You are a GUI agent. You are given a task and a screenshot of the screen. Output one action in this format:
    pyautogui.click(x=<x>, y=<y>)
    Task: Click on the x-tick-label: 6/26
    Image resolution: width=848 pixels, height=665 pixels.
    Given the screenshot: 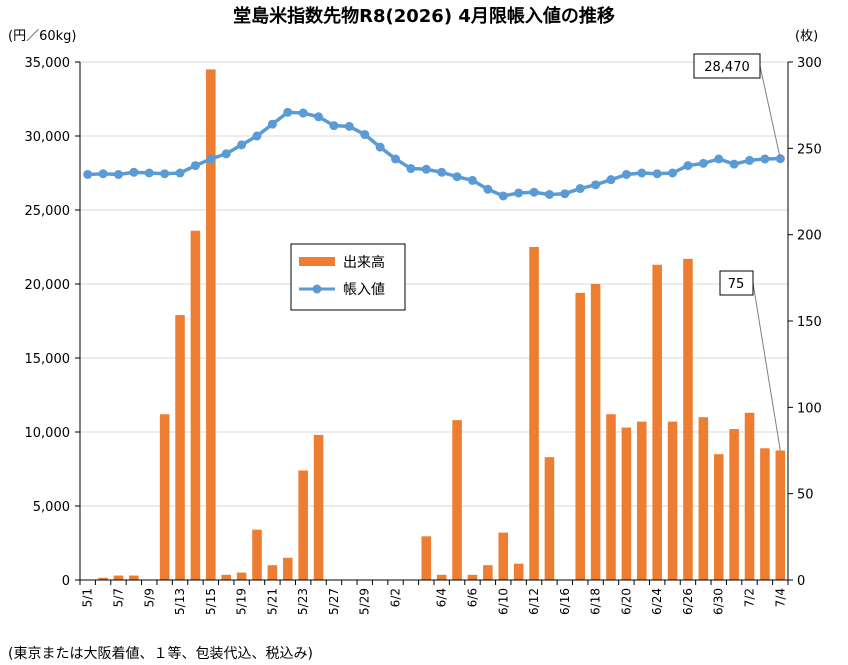 What is the action you would take?
    pyautogui.click(x=688, y=601)
    